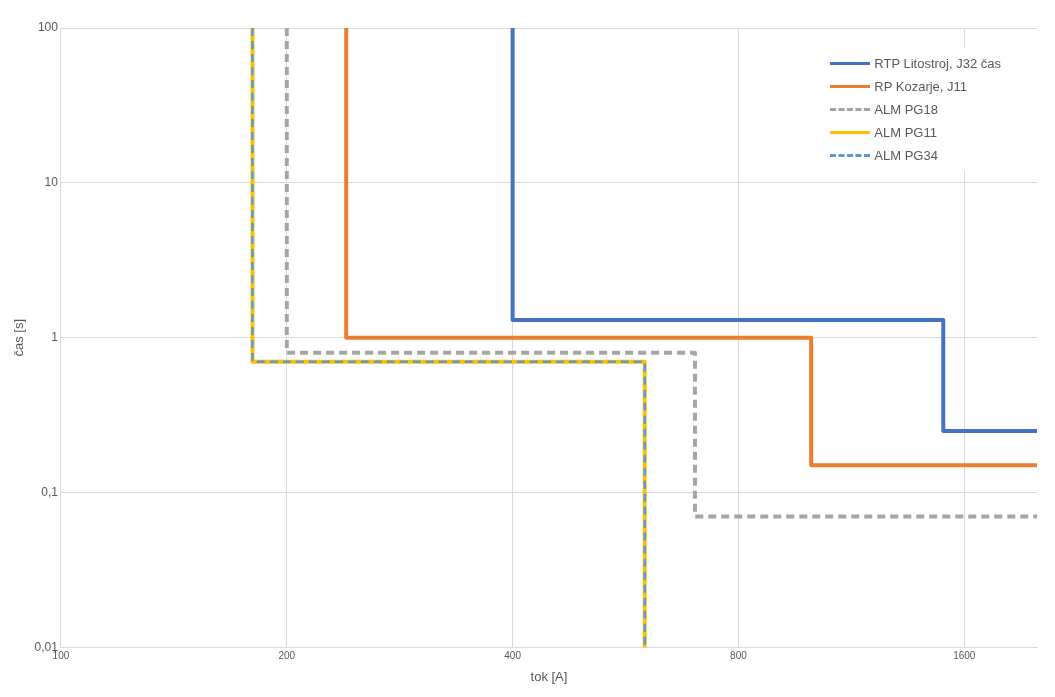 This screenshot has width=1055, height=697. What do you see at coordinates (905, 132) in the screenshot?
I see `legend-label: ALM PG11` at bounding box center [905, 132].